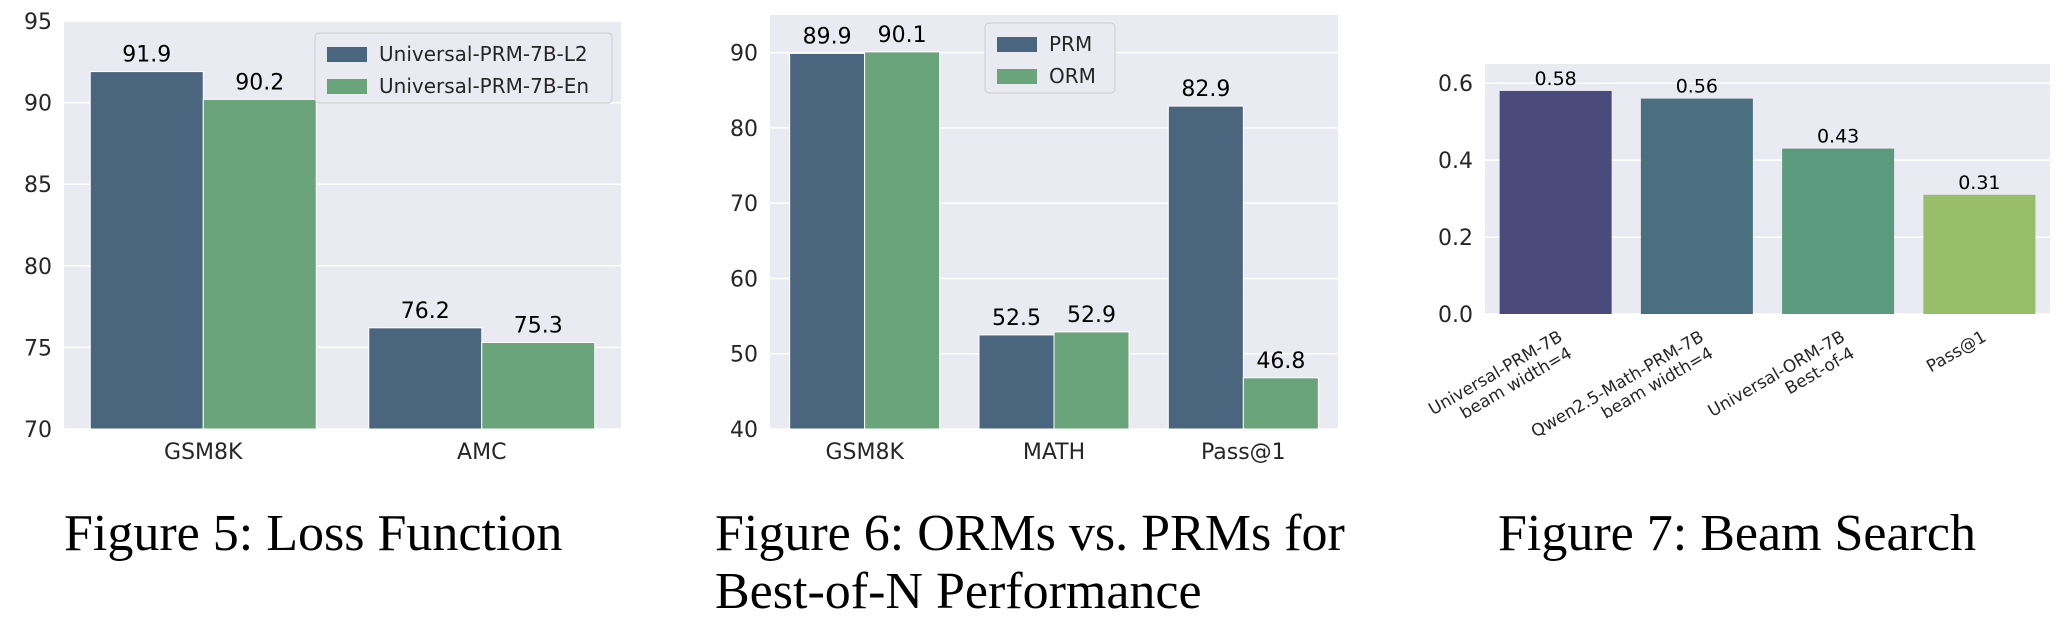 Image resolution: width=2070 pixels, height=631 pixels. I want to click on legend-label: Universal-PRM-7B-En, so click(484, 86).